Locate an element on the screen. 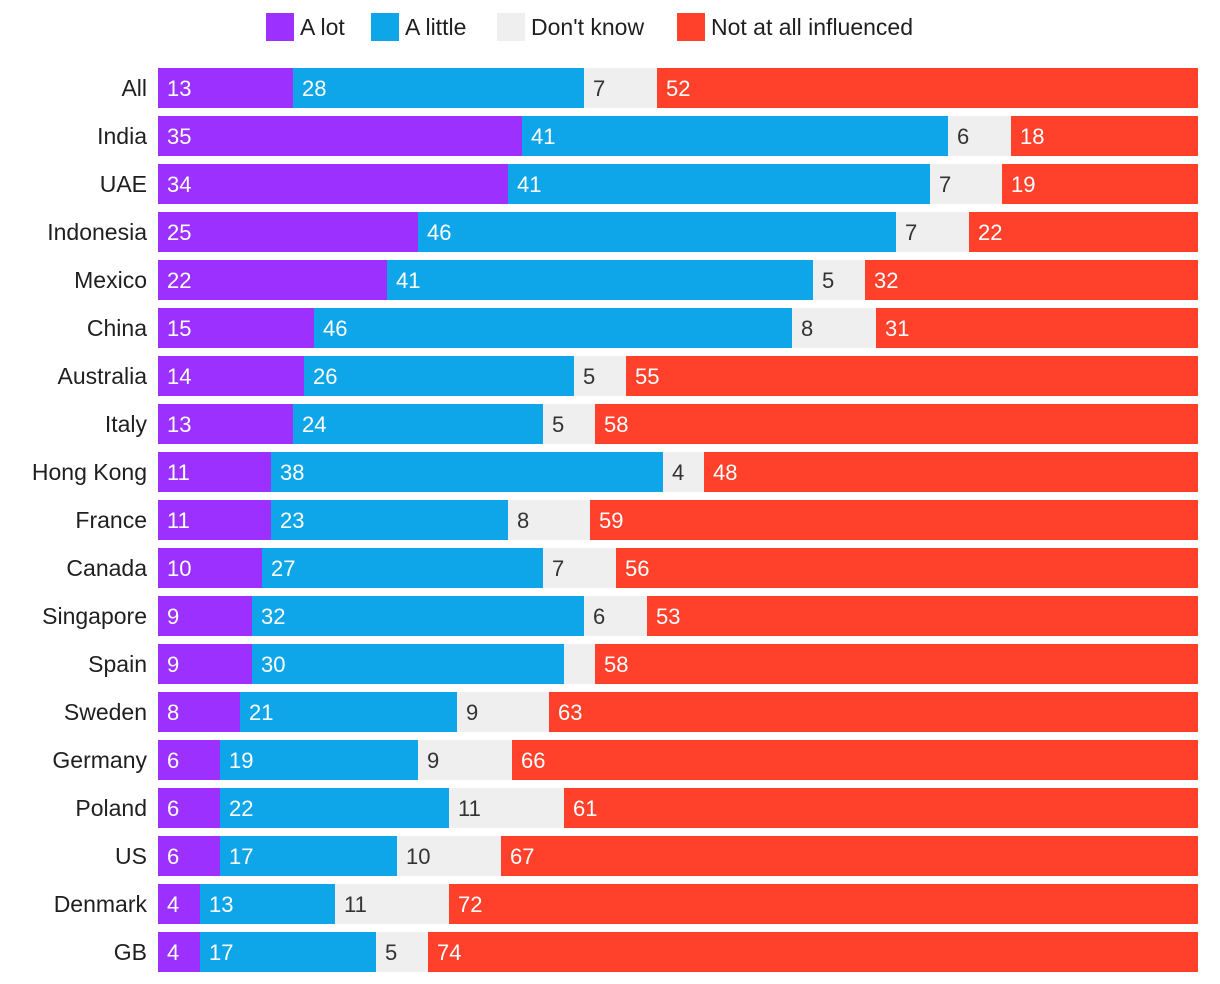 The width and height of the screenshot is (1220, 984). category-label: US is located at coordinates (131, 856).